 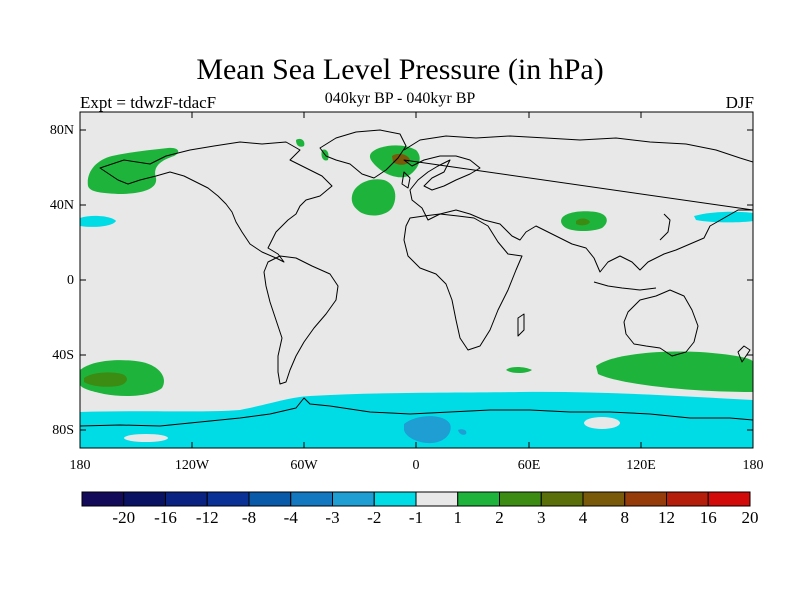 I want to click on experiment-label: Expt = tdwzF-tdacF, so click(x=148, y=102).